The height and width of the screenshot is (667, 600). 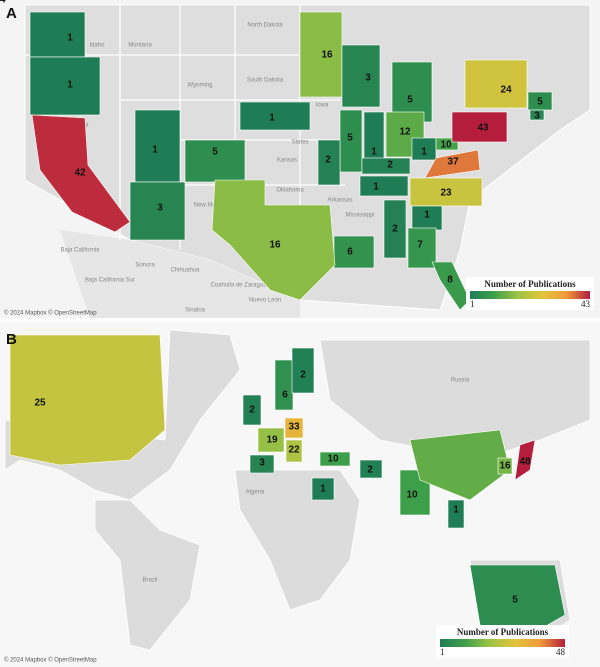 What do you see at coordinates (287, 161) in the screenshot?
I see `base-map-label: Kansas` at bounding box center [287, 161].